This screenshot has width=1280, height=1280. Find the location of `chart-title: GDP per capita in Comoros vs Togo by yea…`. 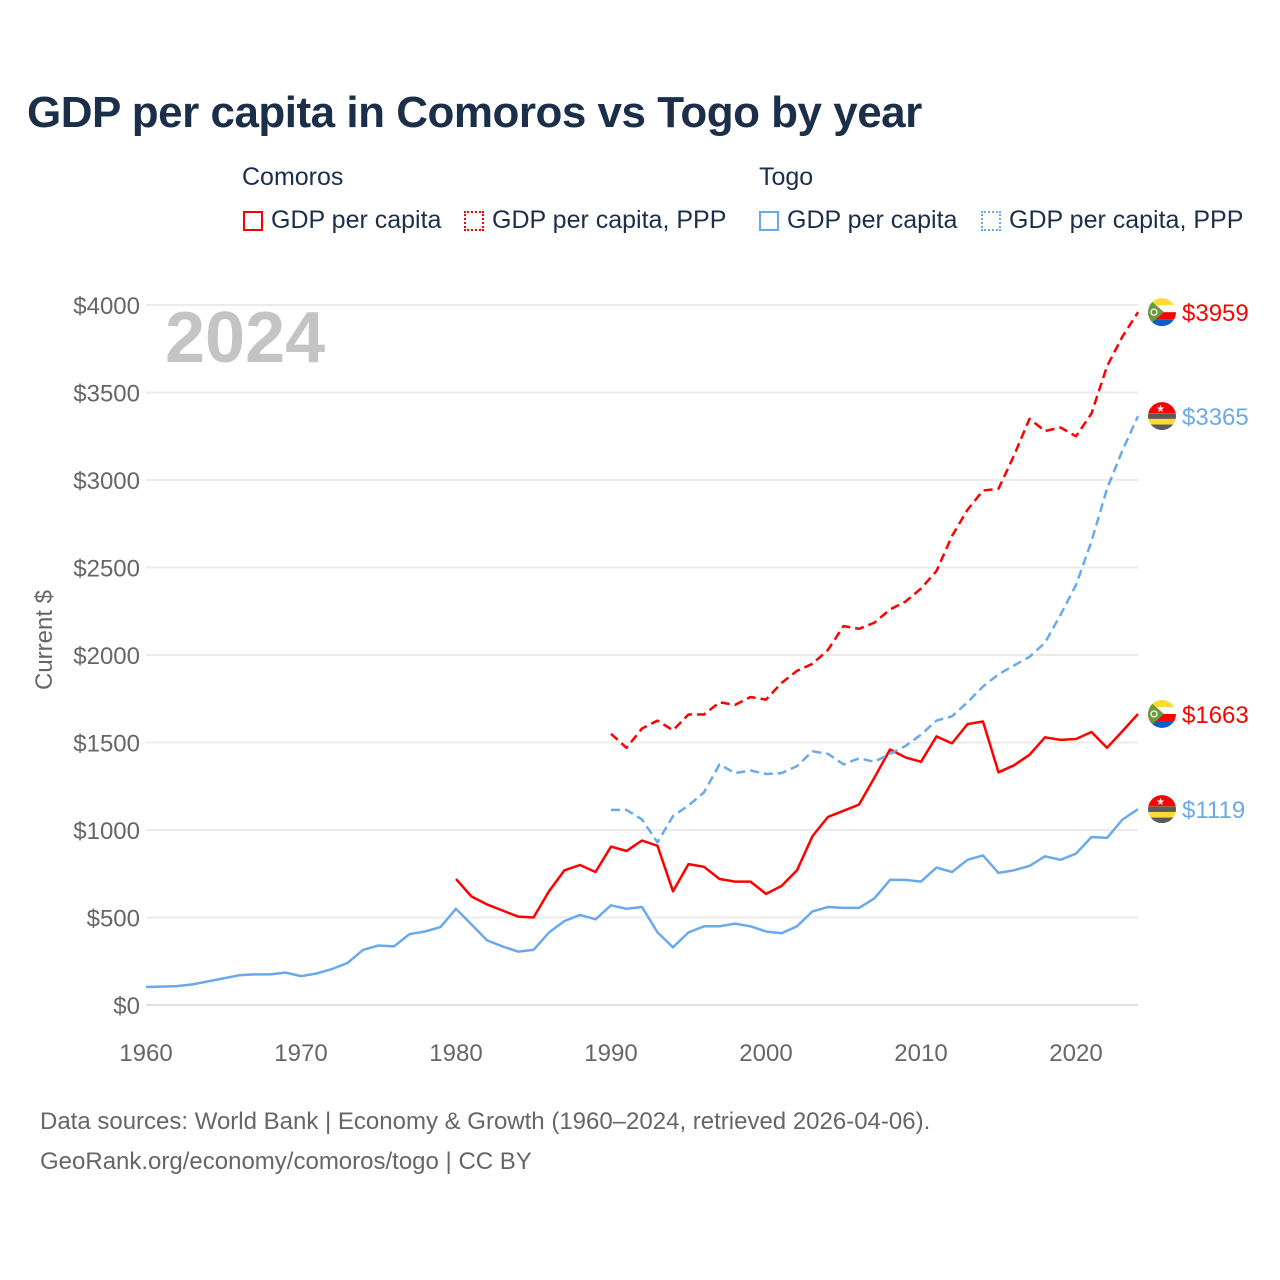

chart-title: GDP per capita in Comoros vs Togo by yea… is located at coordinates (474, 112).